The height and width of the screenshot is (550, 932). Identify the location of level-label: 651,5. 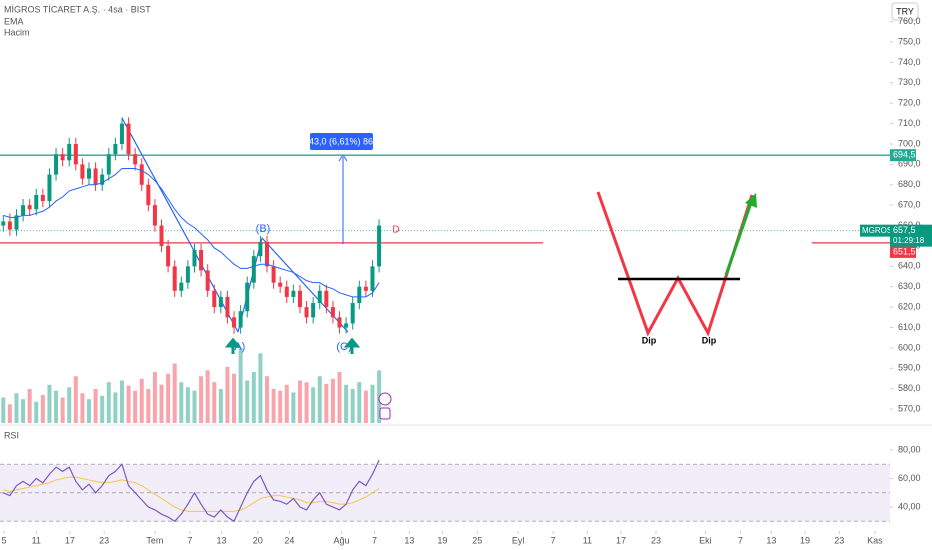
(904, 251).